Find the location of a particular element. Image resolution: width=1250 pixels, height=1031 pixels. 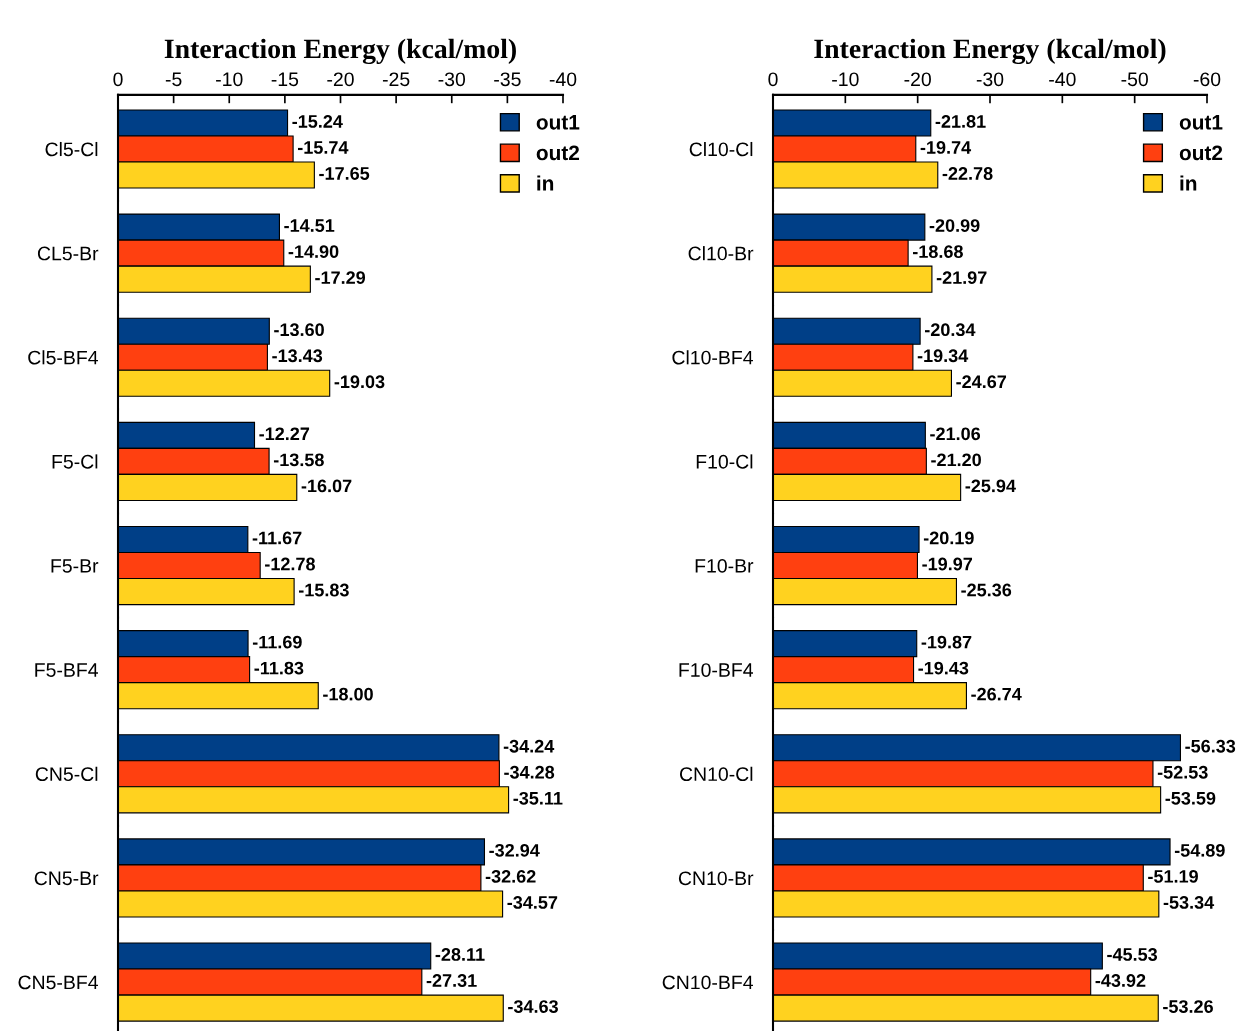

data-label: -32.62 is located at coordinates (510, 876).